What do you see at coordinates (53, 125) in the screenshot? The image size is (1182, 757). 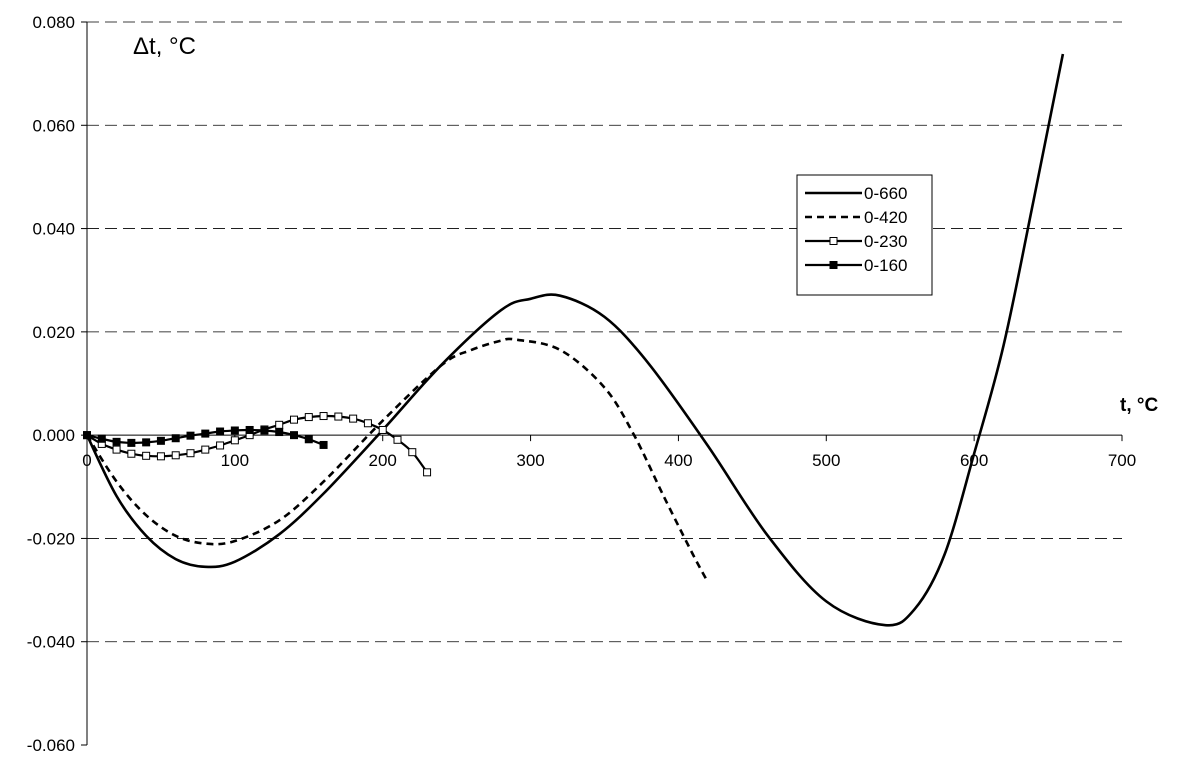 I see `y-tick-label: 0.060` at bounding box center [53, 125].